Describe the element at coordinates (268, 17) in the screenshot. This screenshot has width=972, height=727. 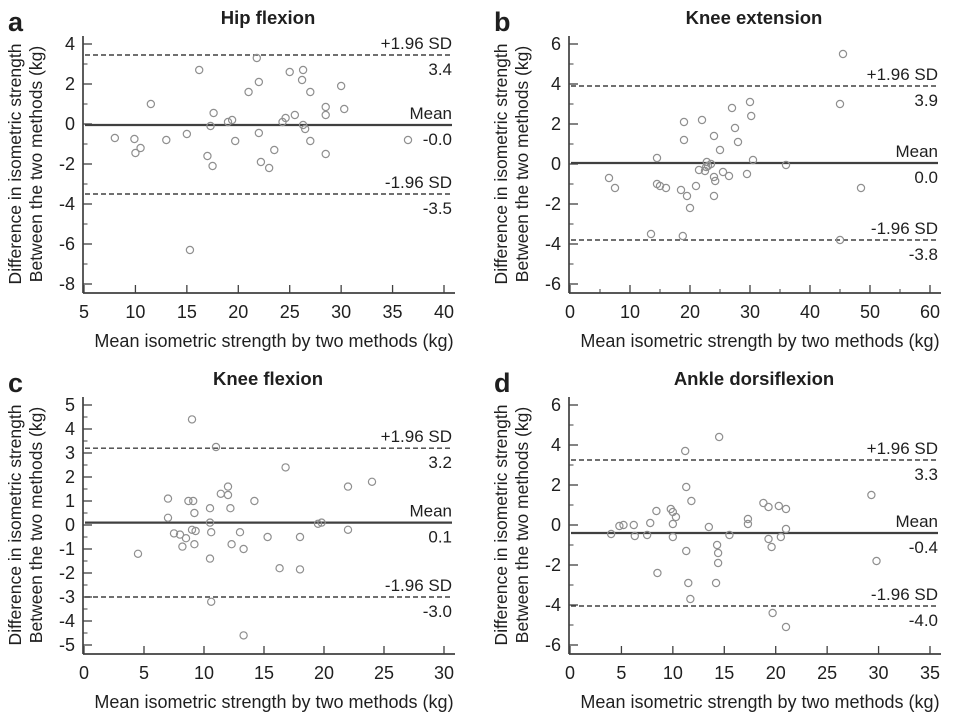
I see `panel-title: Hip flexion` at that location.